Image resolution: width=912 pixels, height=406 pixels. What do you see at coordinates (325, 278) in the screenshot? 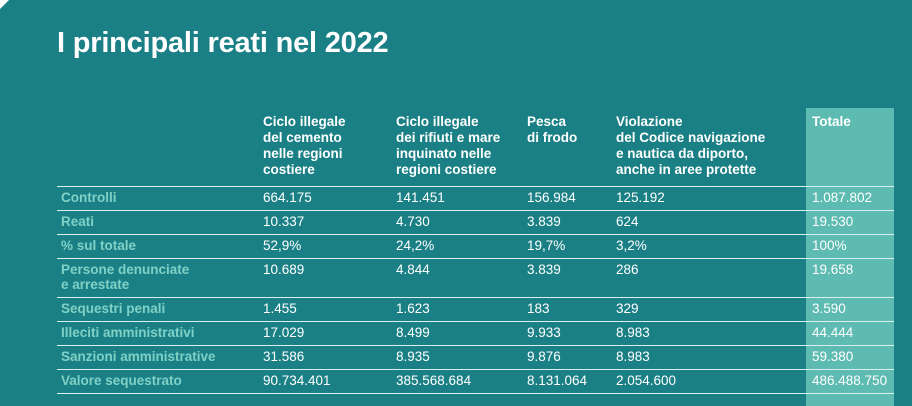
I see `cell-cemento: 10.689` at bounding box center [325, 278].